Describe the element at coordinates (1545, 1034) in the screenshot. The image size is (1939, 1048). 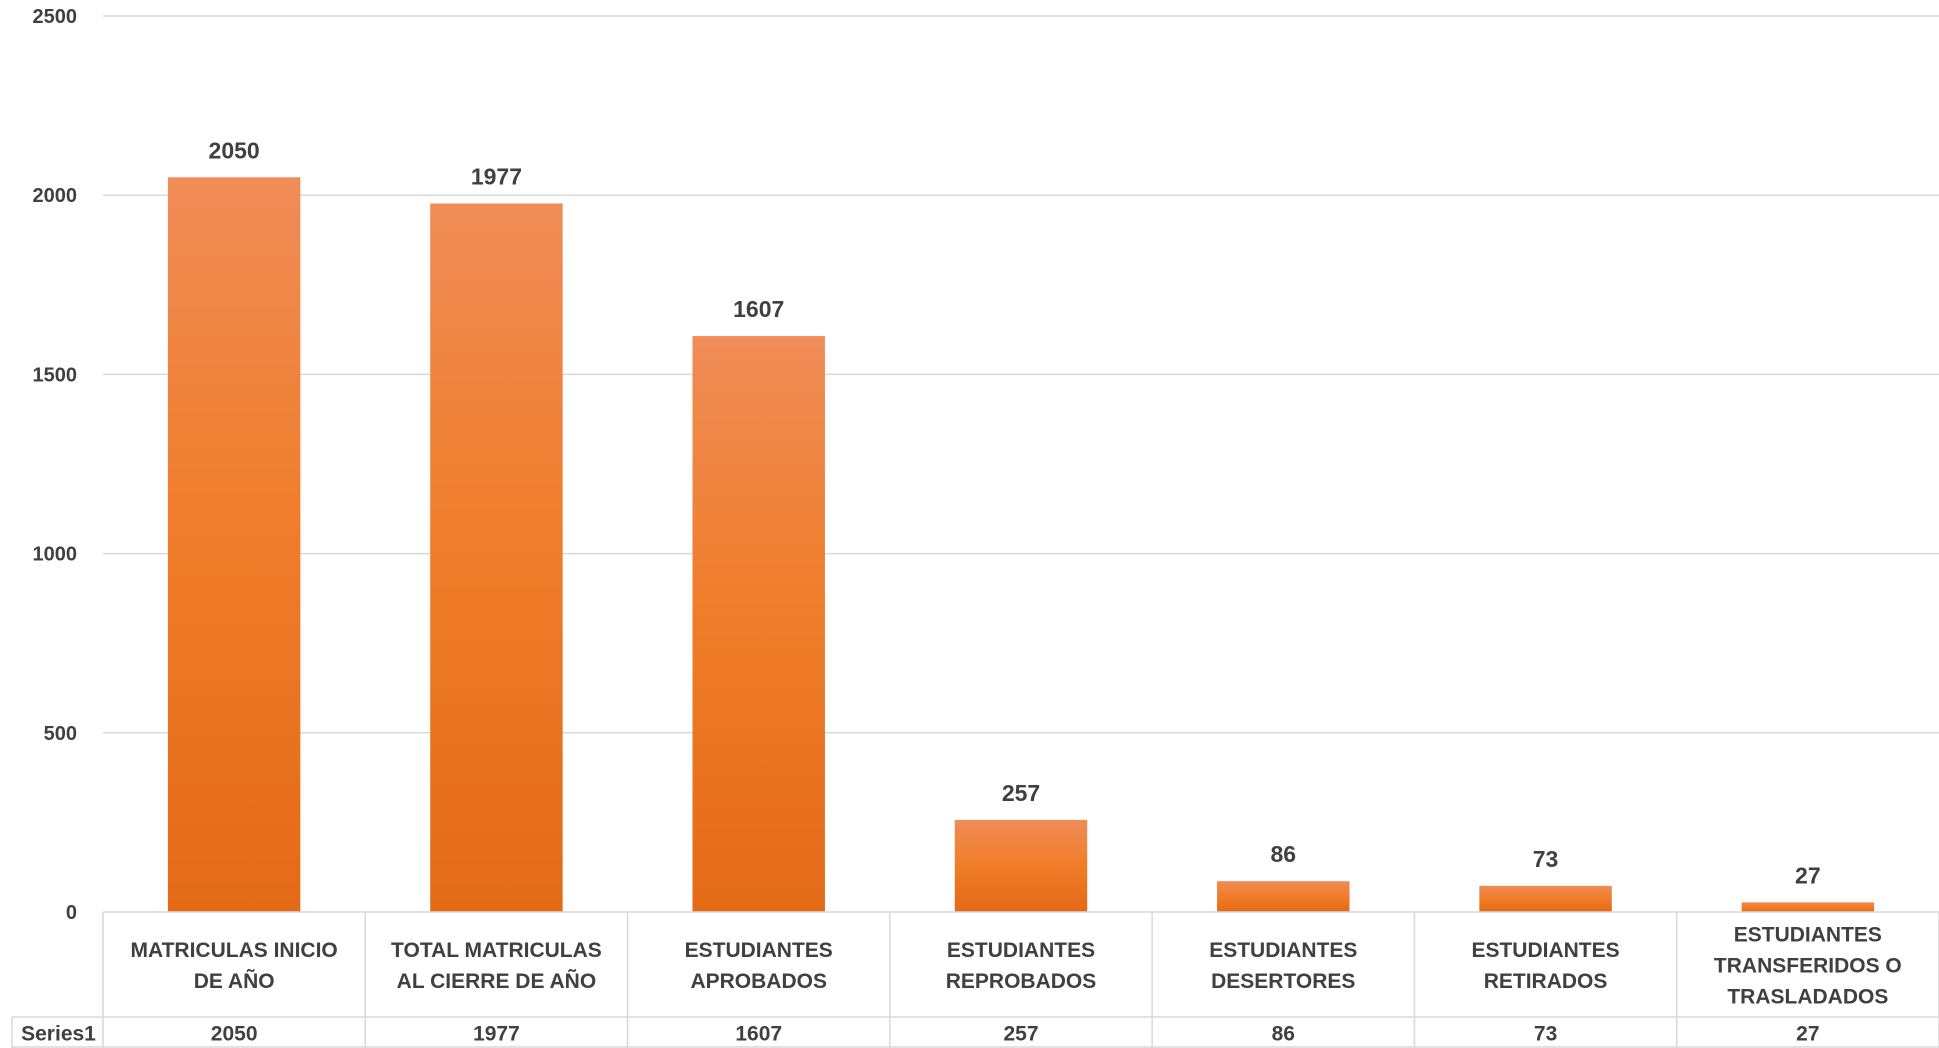
I see `table-cell-value: 73` at that location.